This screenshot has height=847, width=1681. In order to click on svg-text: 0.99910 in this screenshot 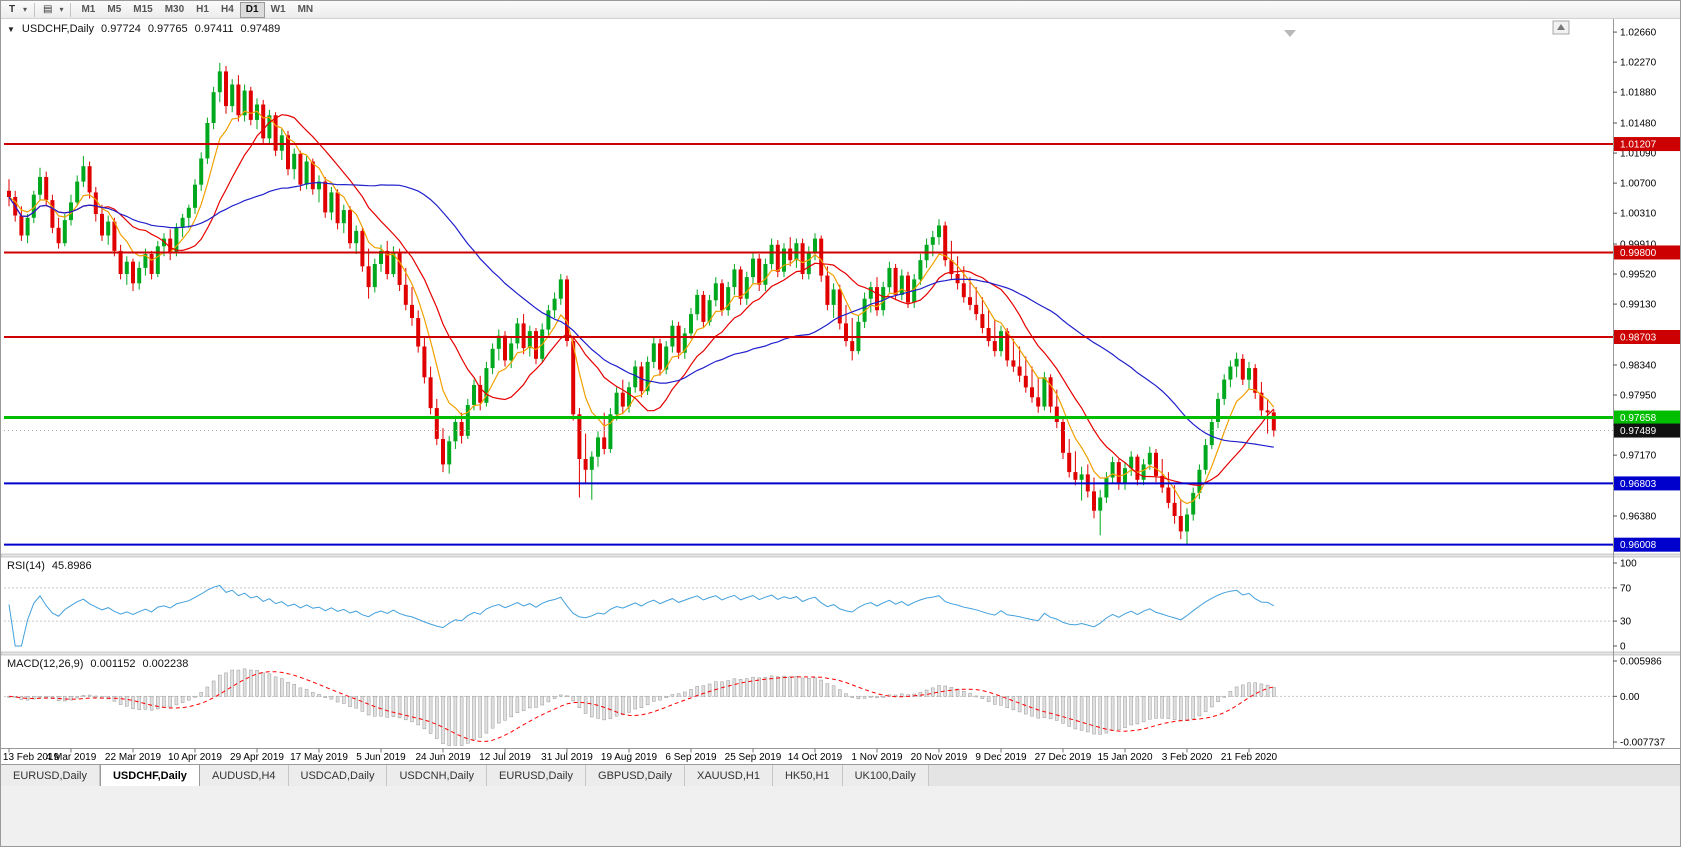, I will do `click(1638, 244)`.